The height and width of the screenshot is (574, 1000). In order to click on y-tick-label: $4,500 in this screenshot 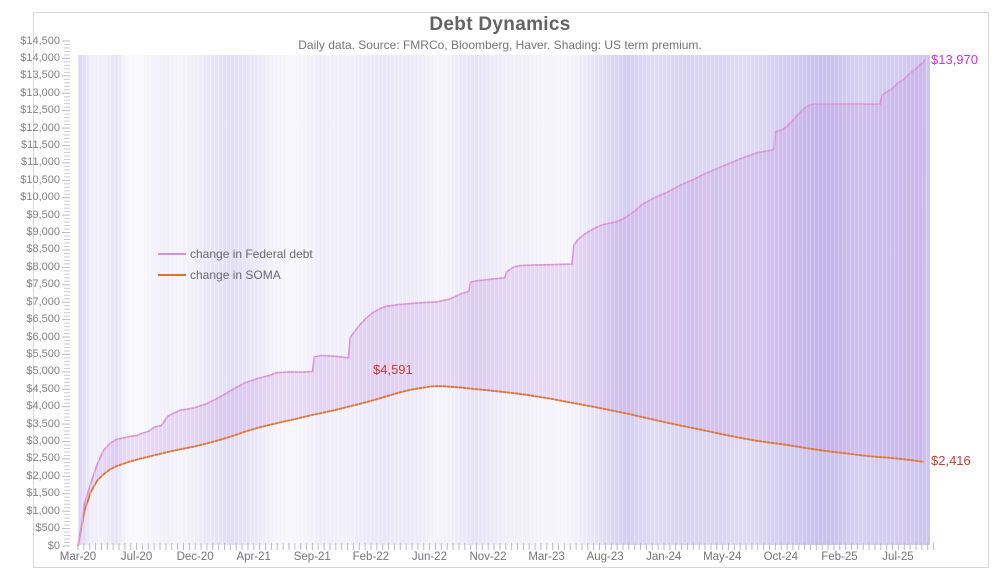, I will do `click(43, 388)`.